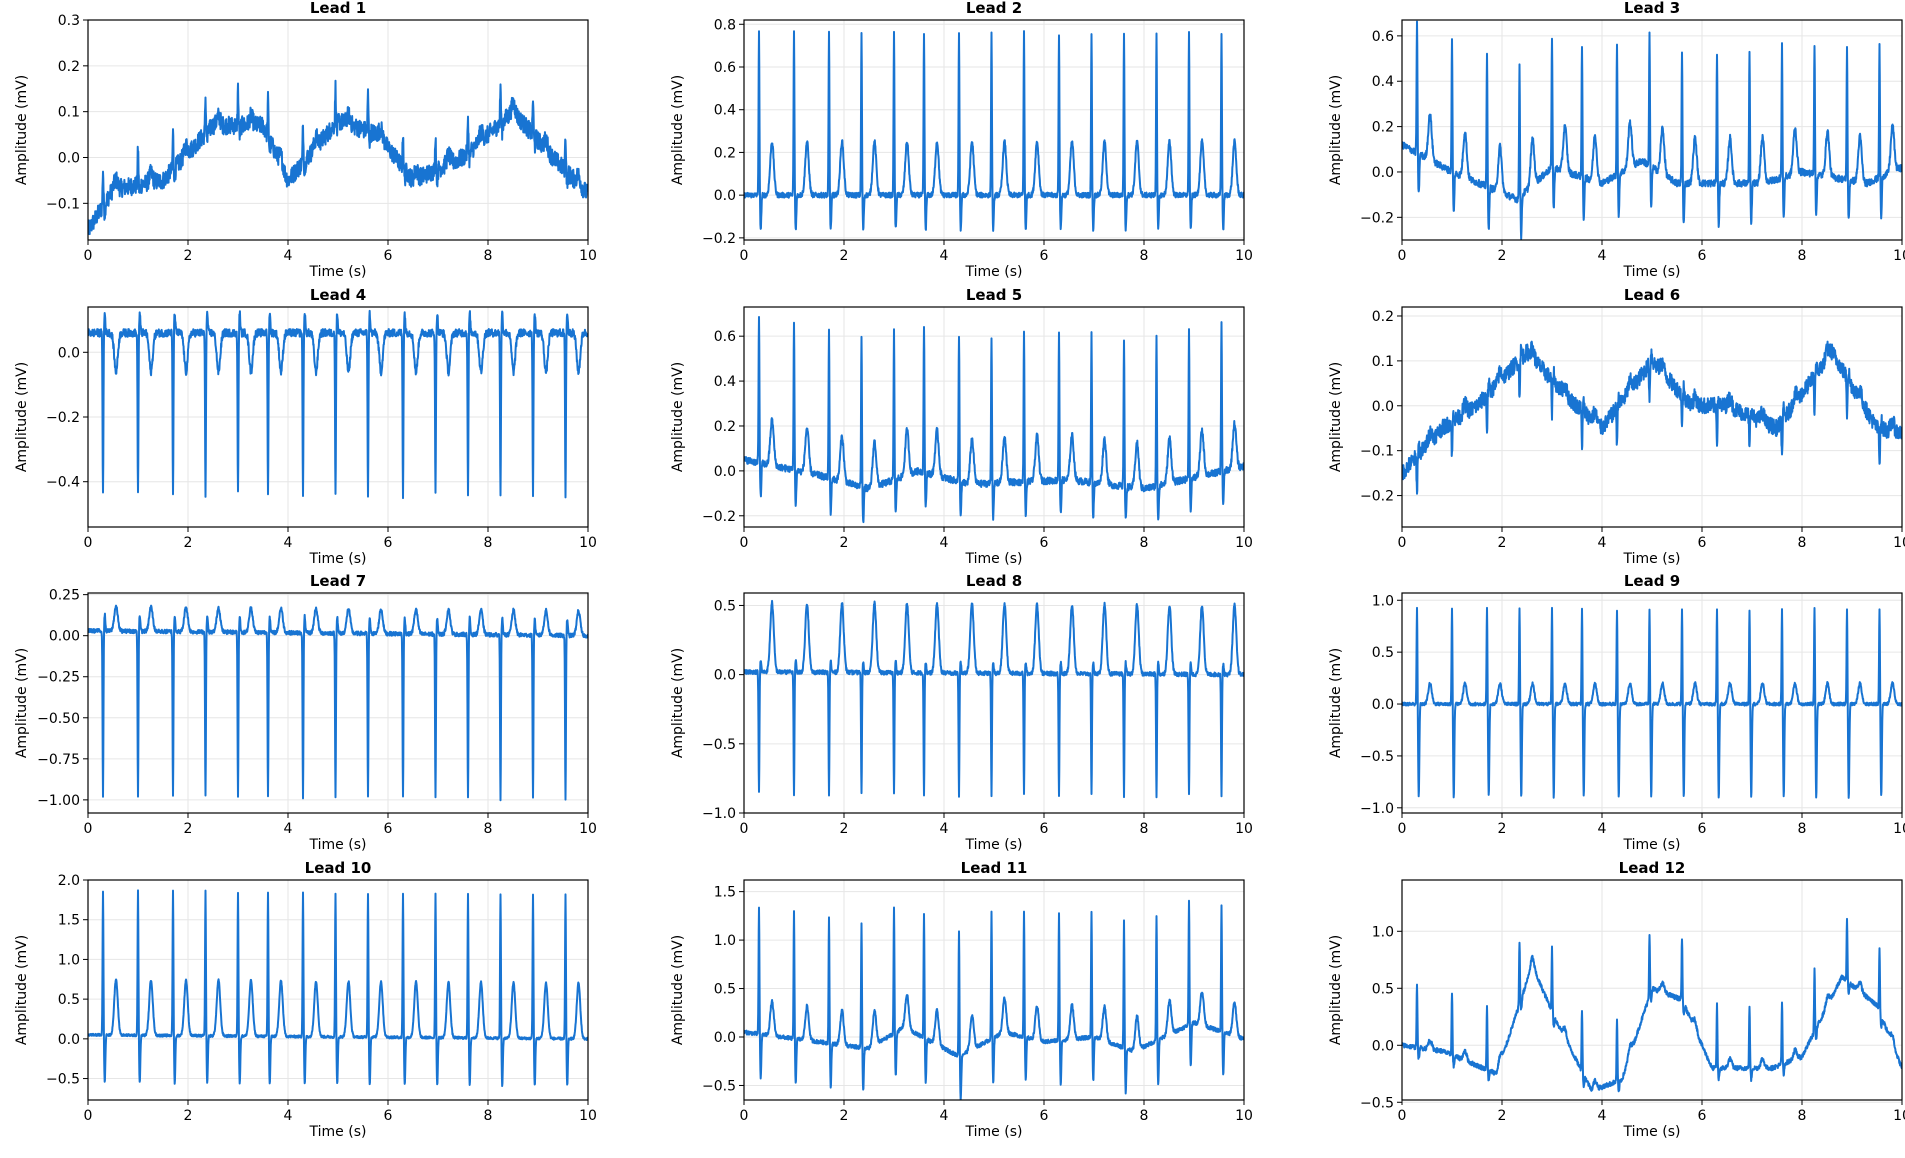 The image size is (1905, 1158). What do you see at coordinates (58, 801) in the screenshot?
I see `y-tick-label: −1.00` at bounding box center [58, 801].